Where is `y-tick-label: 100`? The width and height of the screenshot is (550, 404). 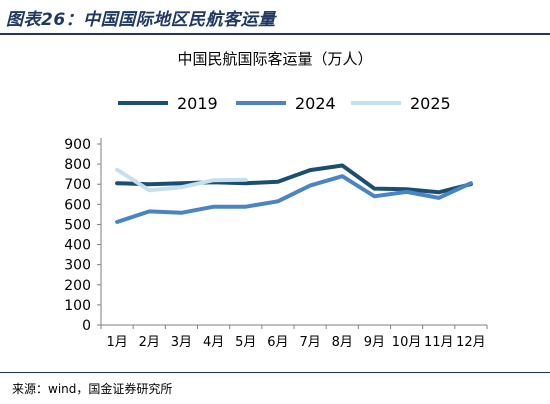
y-tick-label: 100 is located at coordinates (77, 306).